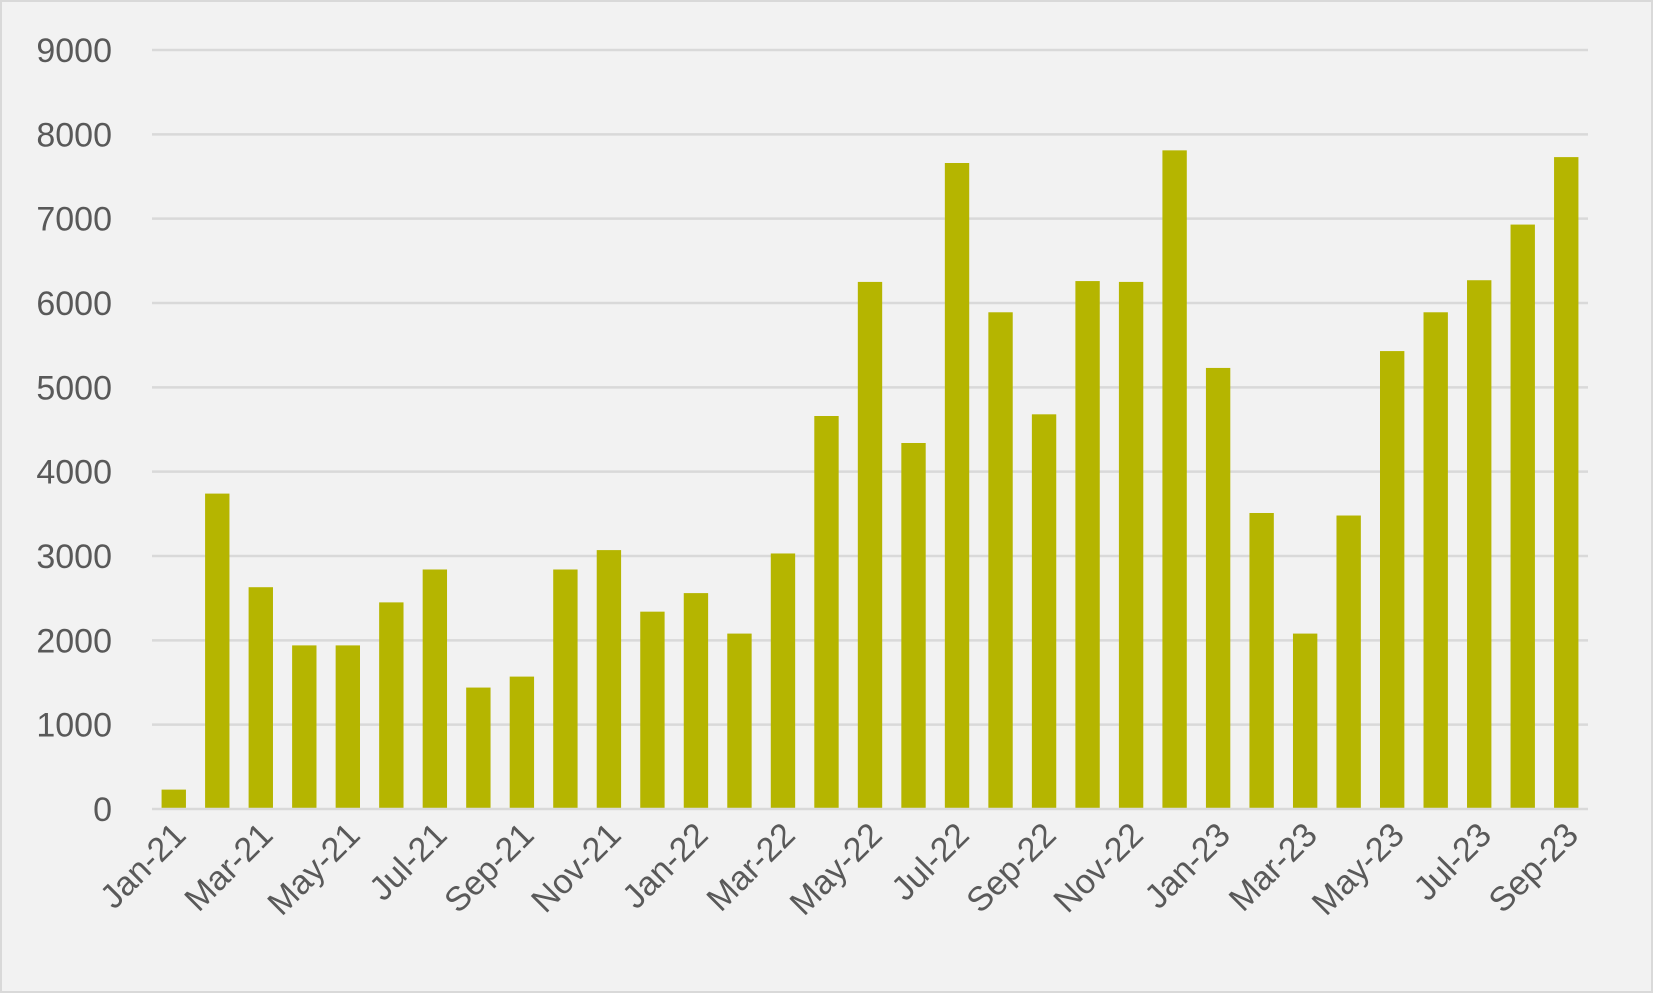 This screenshot has height=993, width=1653. What do you see at coordinates (74, 135) in the screenshot?
I see `y-tick-label: 8000` at bounding box center [74, 135].